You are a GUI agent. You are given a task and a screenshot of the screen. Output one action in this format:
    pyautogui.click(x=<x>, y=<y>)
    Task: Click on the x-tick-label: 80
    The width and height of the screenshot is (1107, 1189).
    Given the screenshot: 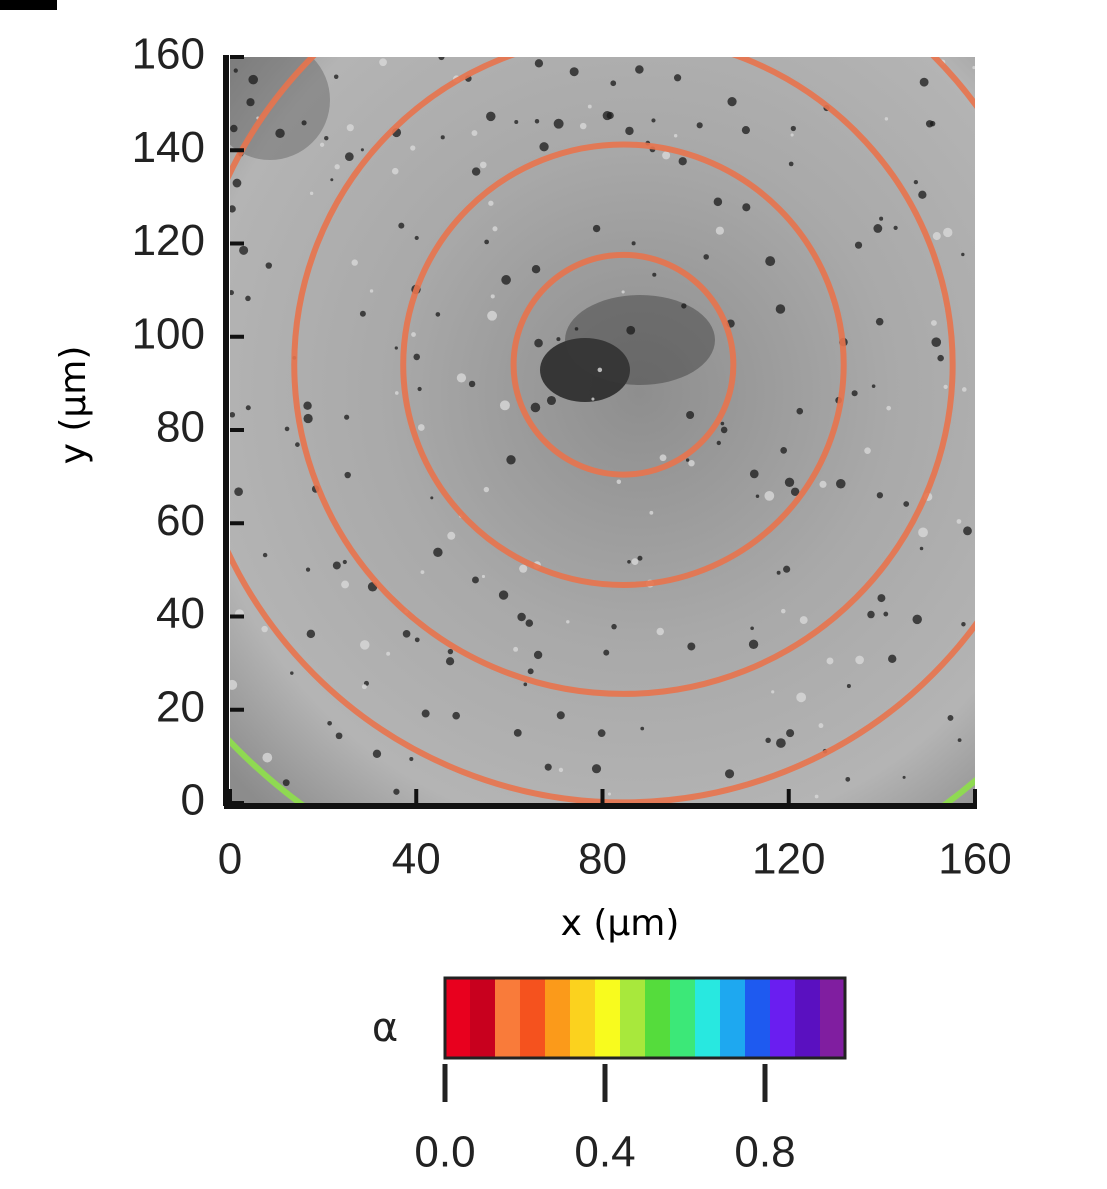 What is the action you would take?
    pyautogui.click(x=602, y=859)
    